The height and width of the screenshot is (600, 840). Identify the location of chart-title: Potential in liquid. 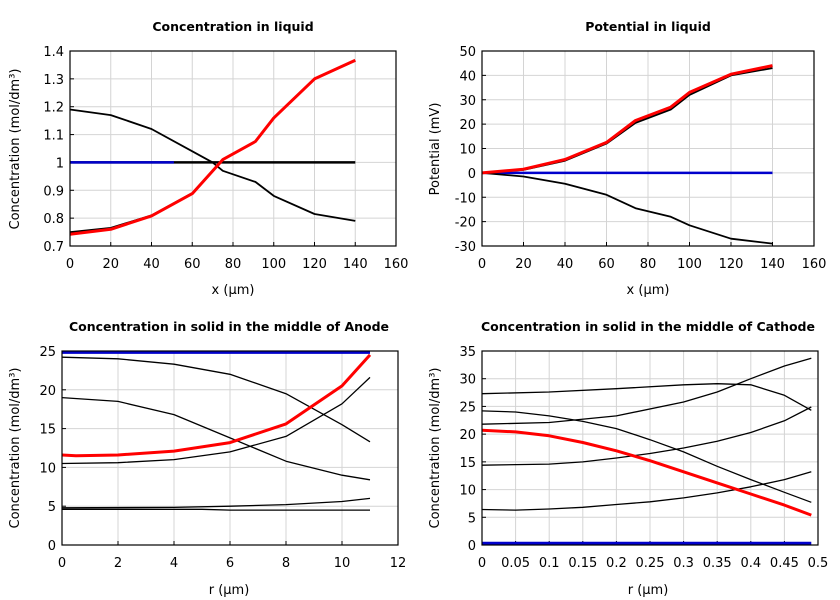
(648, 26).